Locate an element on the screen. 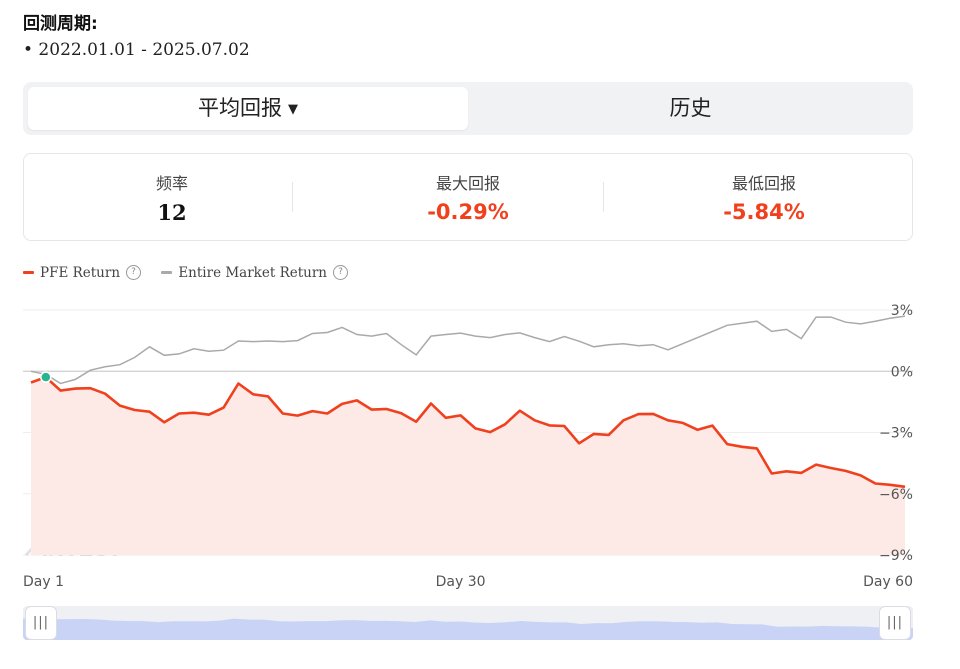  series-line-market is located at coordinates (468, 350).